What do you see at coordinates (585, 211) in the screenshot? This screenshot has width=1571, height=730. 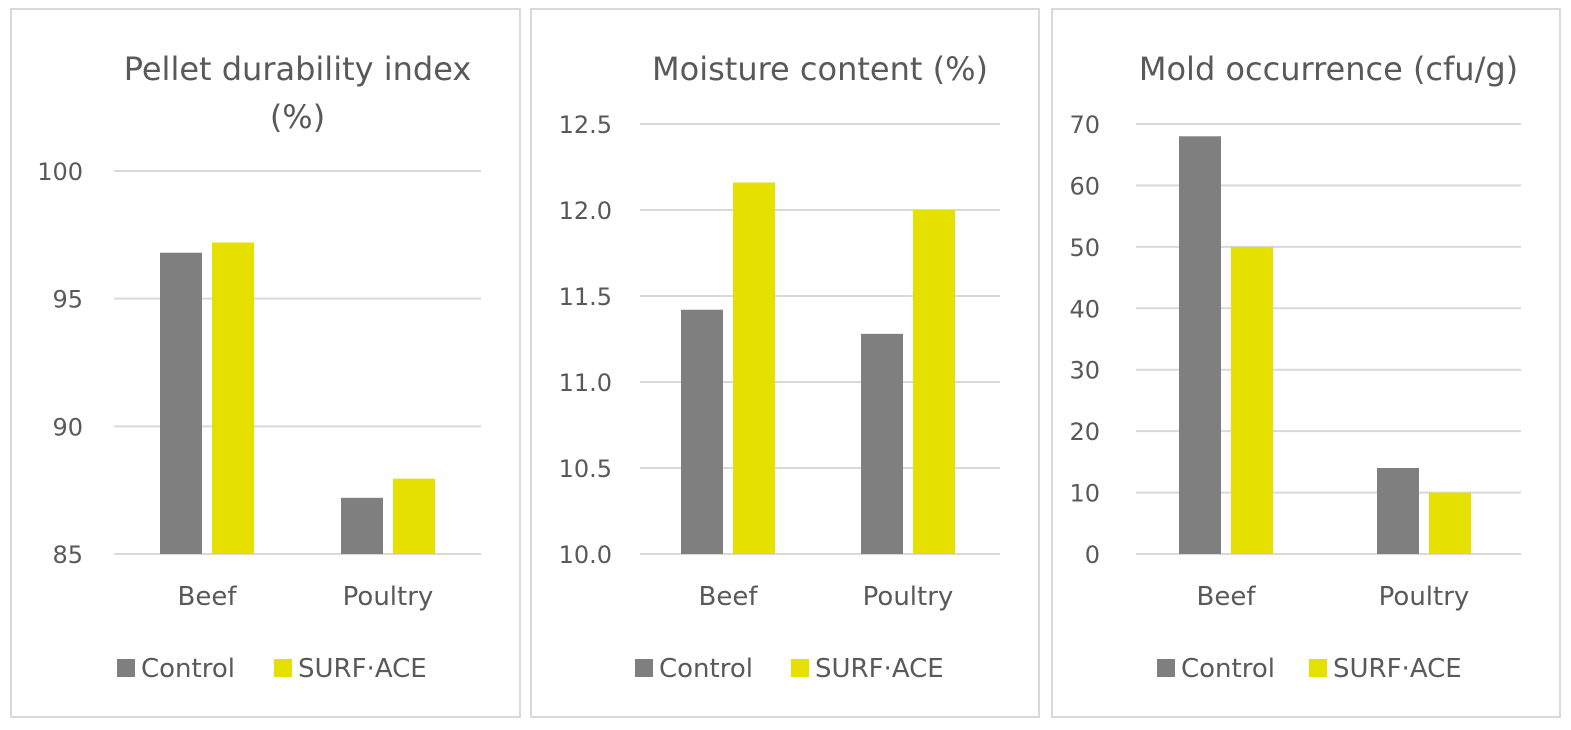 I see `y-tick-label: 12.0` at bounding box center [585, 211].